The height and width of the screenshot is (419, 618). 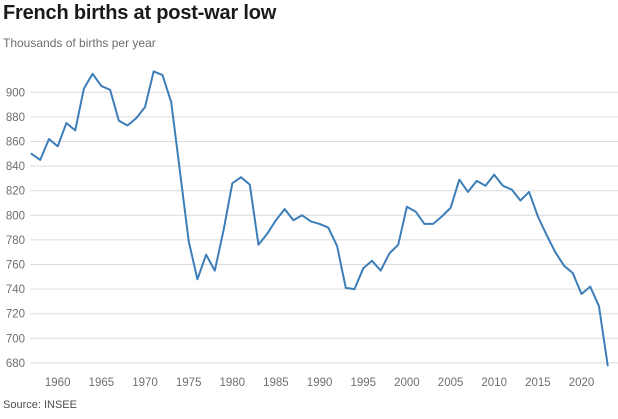 I want to click on x-tick-label: 1960, so click(x=58, y=383).